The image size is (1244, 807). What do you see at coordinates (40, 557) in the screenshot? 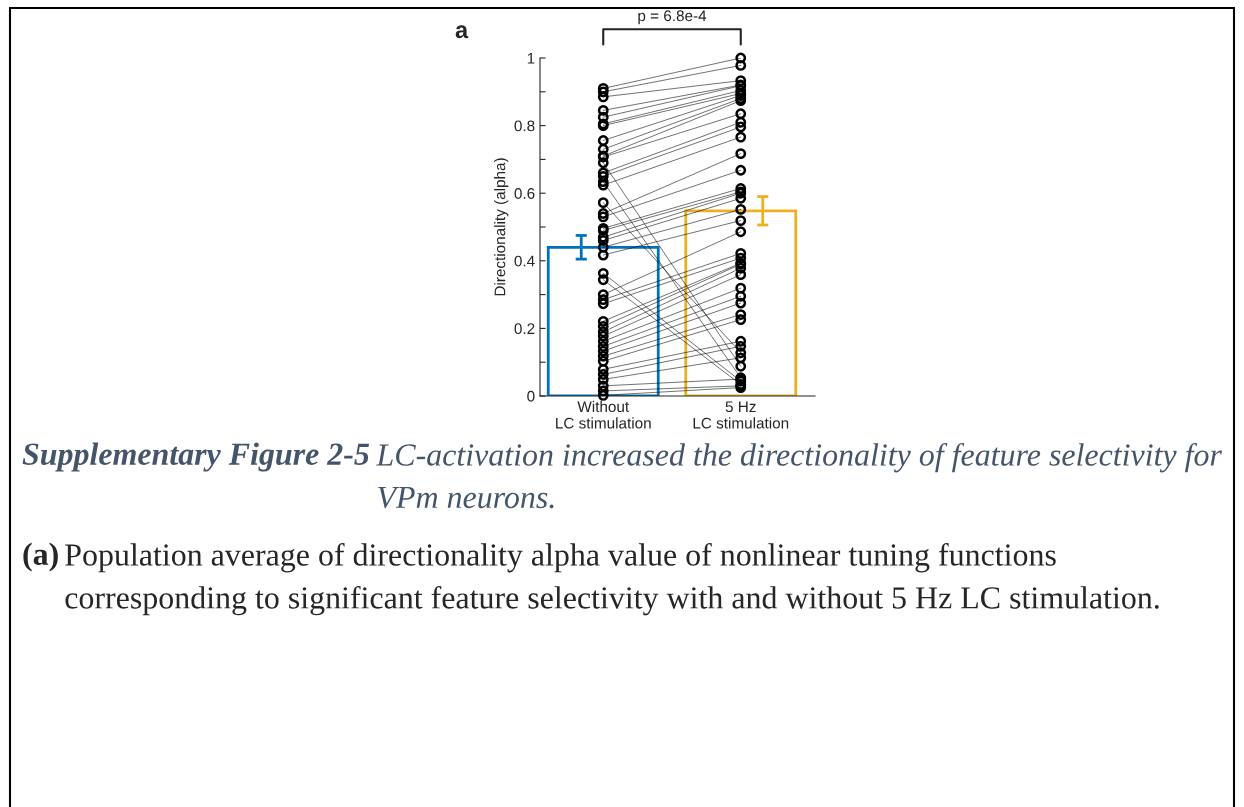
I see `text: (a)` at bounding box center [40, 557].